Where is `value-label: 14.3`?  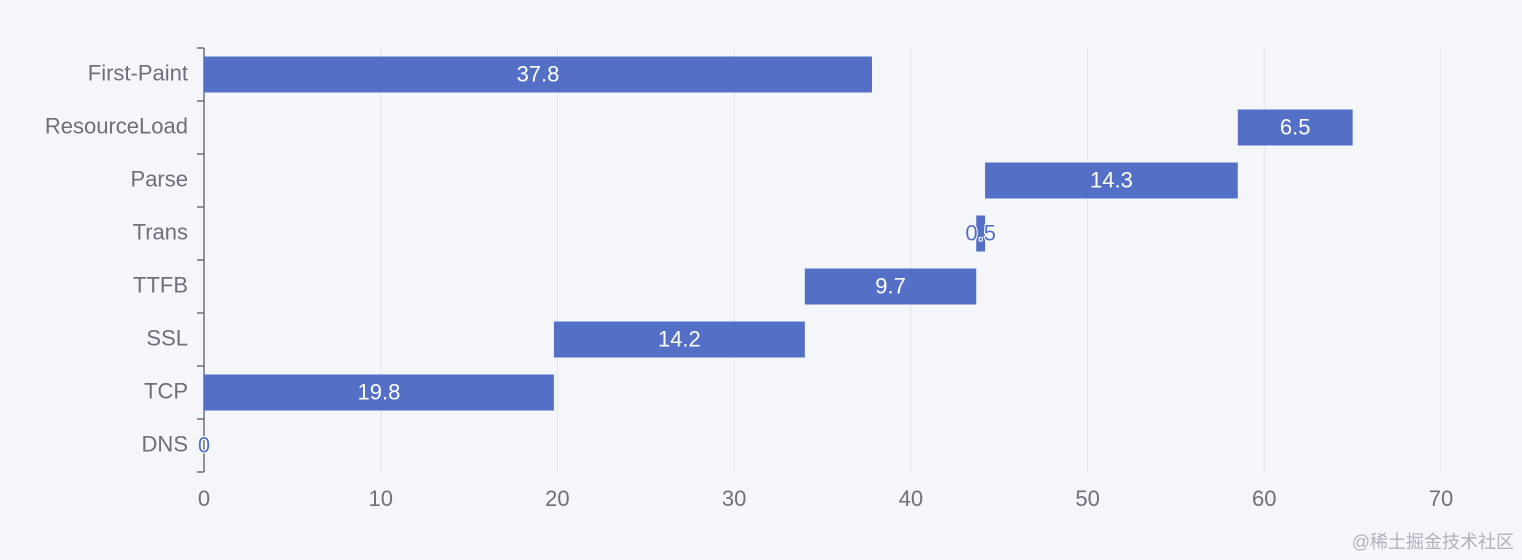 value-label: 14.3 is located at coordinates (1111, 179).